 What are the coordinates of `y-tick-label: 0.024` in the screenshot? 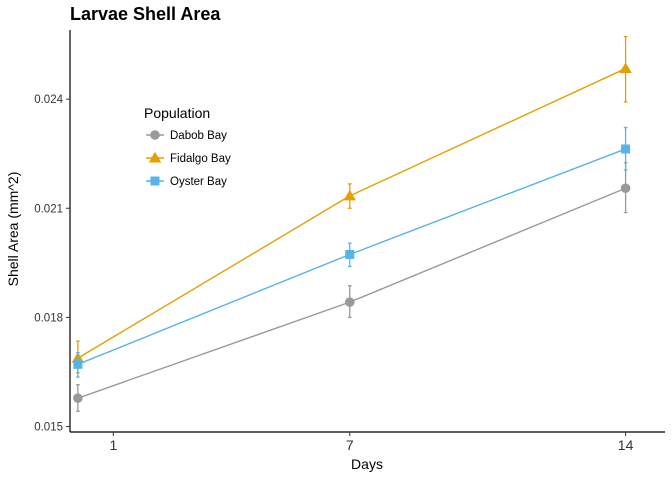 It's located at (48, 100).